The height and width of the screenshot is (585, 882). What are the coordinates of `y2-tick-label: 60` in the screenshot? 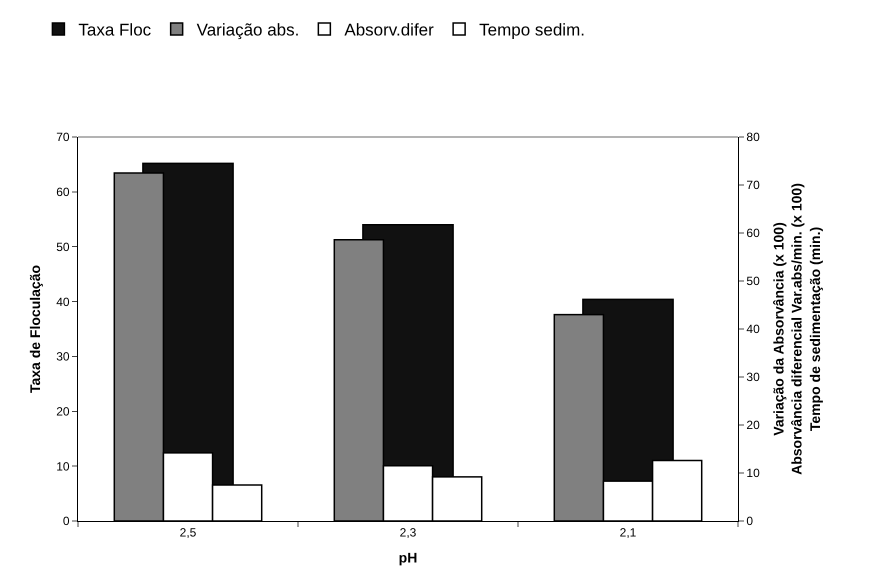 It's located at (753, 233).